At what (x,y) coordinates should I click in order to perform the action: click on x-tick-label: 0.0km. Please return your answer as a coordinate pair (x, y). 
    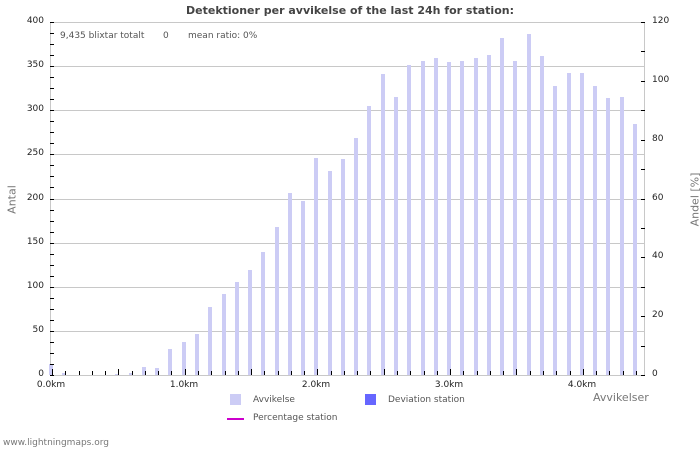
    Looking at the image, I should click on (51, 385).